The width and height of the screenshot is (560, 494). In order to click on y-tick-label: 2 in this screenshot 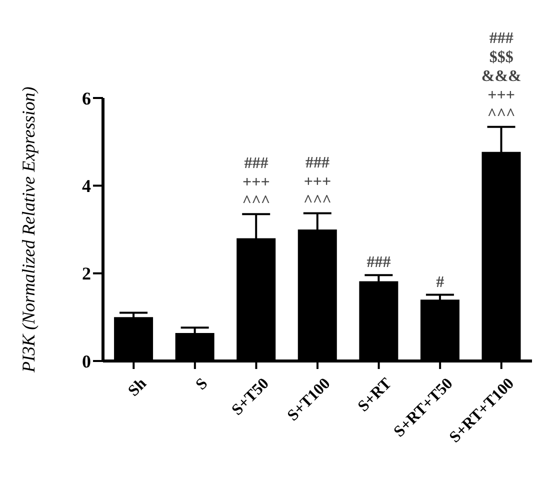, I will do `click(86, 274)`.